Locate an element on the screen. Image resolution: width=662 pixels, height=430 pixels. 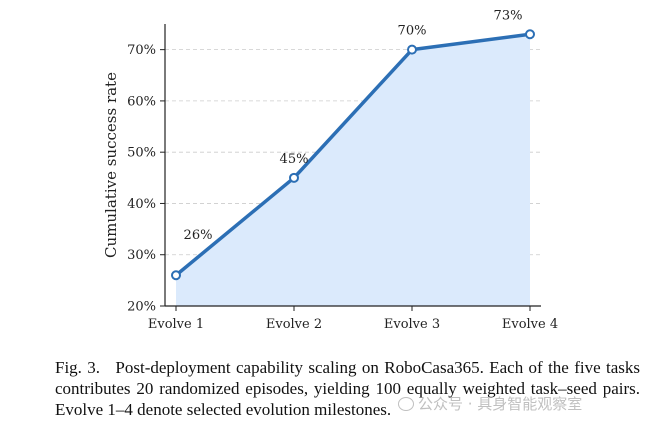
x-tick-label: Evolve 4 is located at coordinates (530, 324).